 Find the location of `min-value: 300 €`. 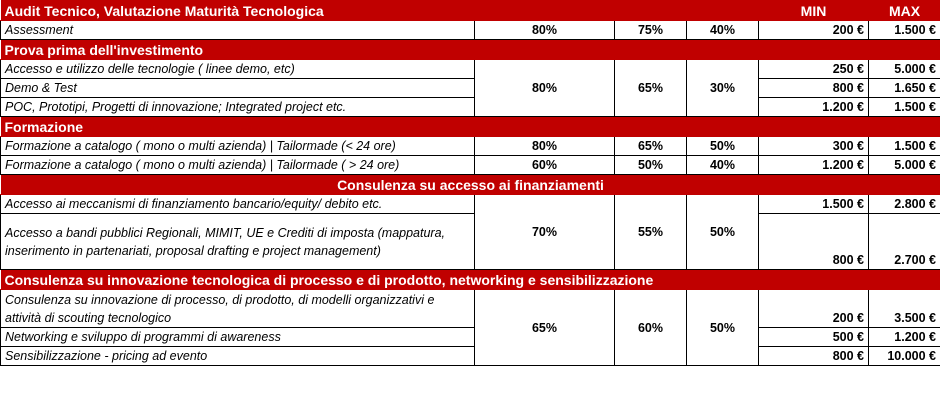

min-value: 300 € is located at coordinates (813, 146).